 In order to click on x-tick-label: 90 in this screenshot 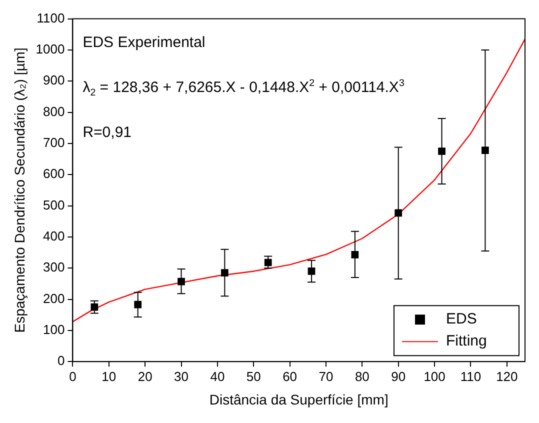, I will do `click(398, 376)`.